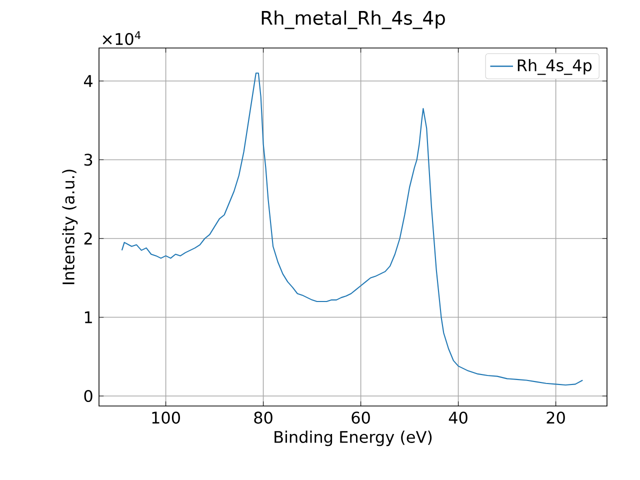 The image size is (640, 480). What do you see at coordinates (70, 227) in the screenshot?
I see `y-axis-title: Intensity (a.u.)` at bounding box center [70, 227].